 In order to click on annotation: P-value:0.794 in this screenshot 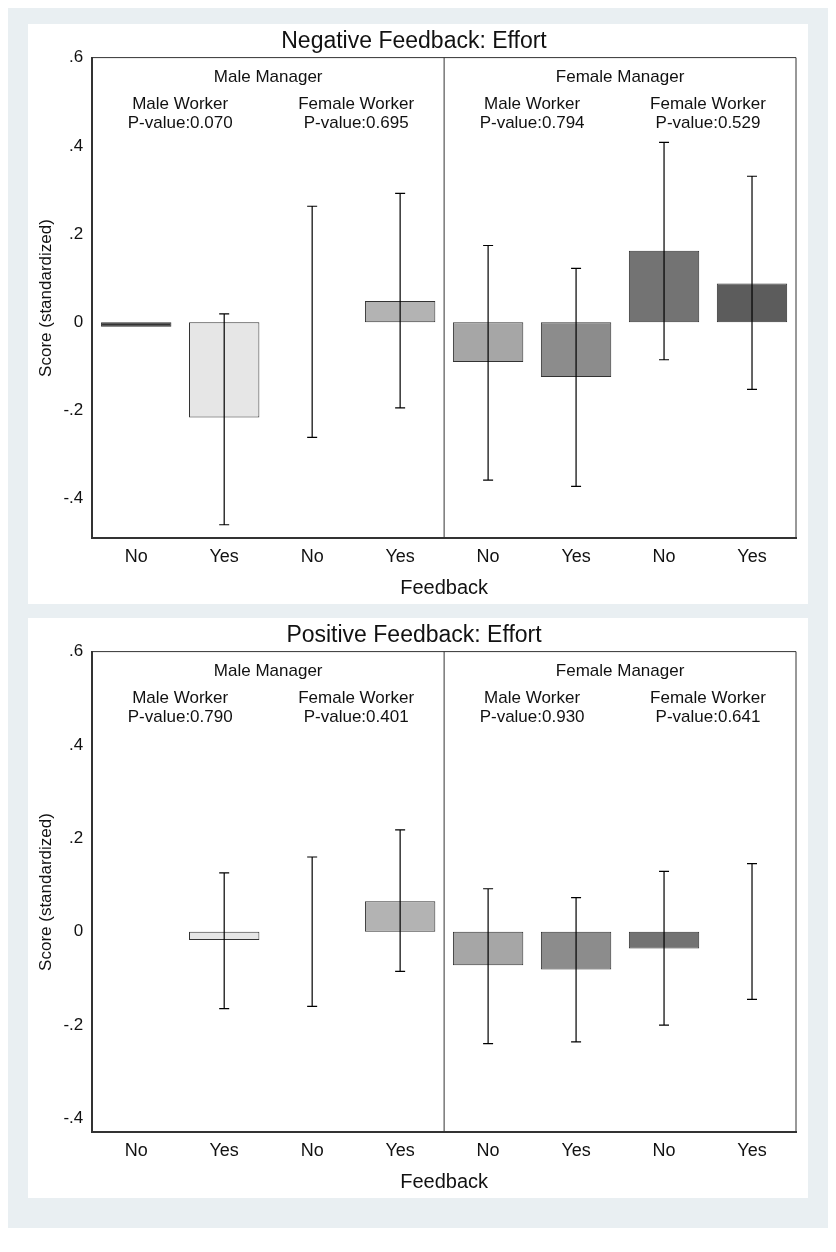, I will do `click(532, 123)`.